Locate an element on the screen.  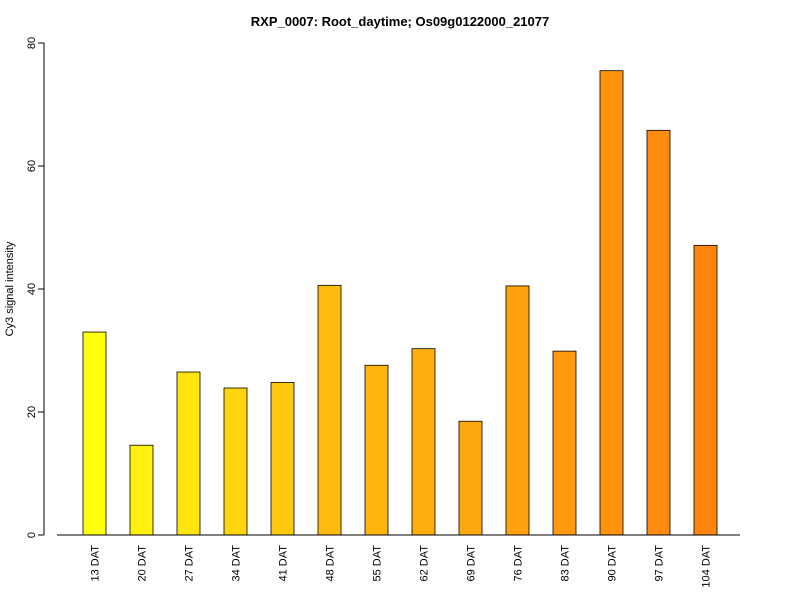
x-tick-label: 69 DAT is located at coordinates (472, 563).